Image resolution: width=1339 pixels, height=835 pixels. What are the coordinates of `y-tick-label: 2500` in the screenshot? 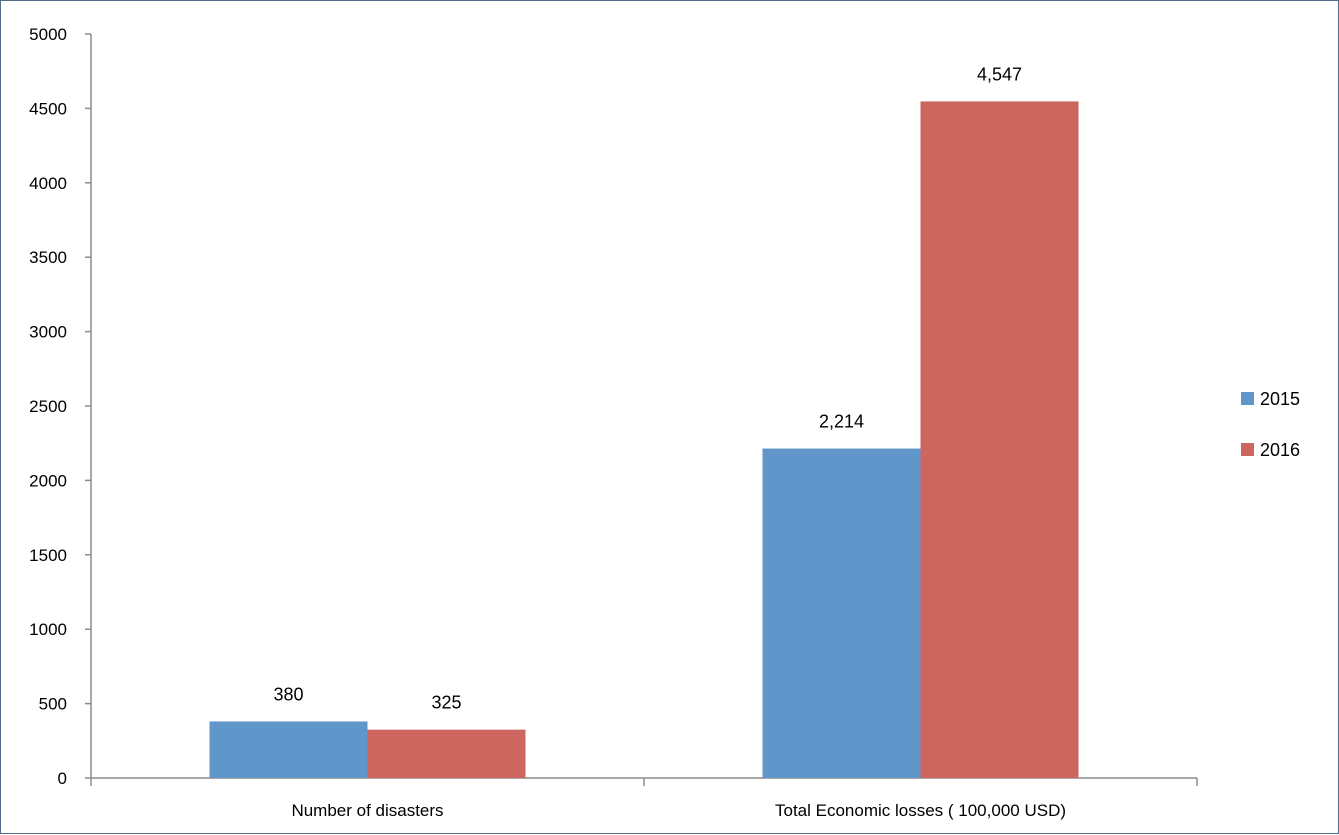 It's located at (48, 406).